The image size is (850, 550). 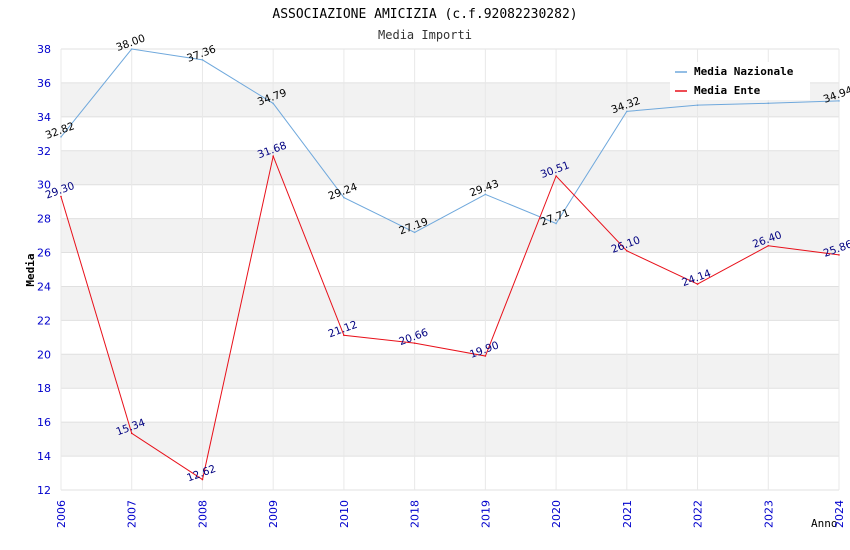 What do you see at coordinates (727, 90) in the screenshot?
I see `legend-label-media-ente: Media Ente` at bounding box center [727, 90].